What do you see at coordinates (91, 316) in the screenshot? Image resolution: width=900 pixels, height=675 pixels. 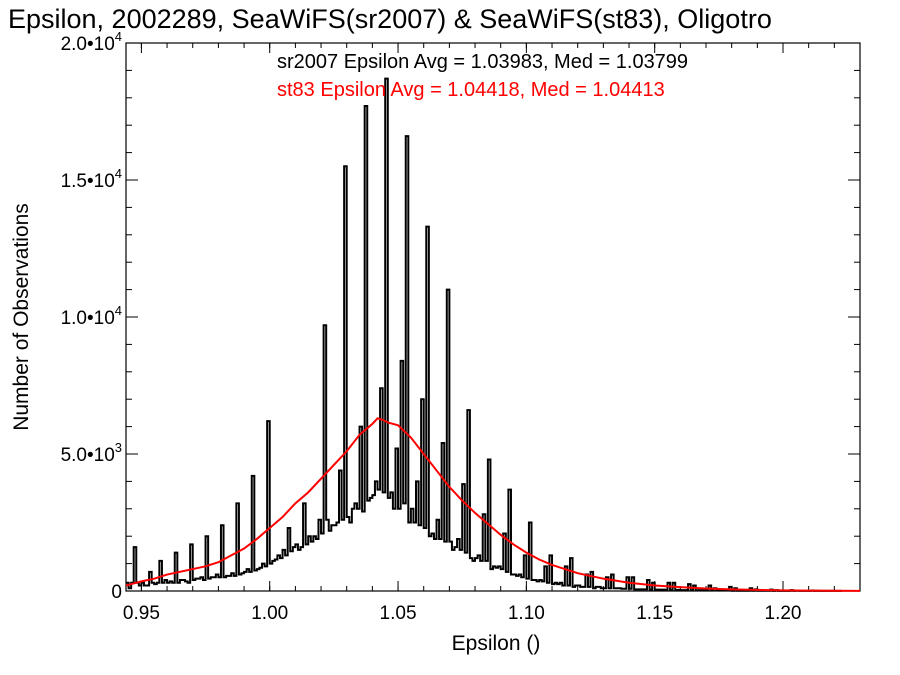 I see `y-tick-label: 1.0•104` at bounding box center [91, 316].